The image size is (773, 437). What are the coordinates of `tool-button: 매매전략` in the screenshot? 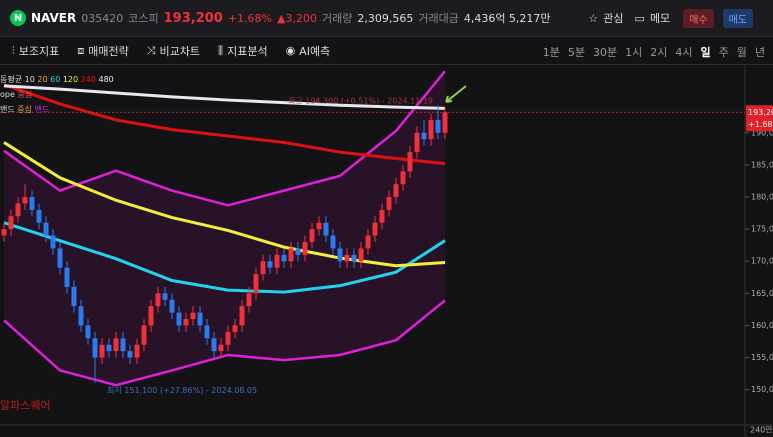 It's located at (108, 51).